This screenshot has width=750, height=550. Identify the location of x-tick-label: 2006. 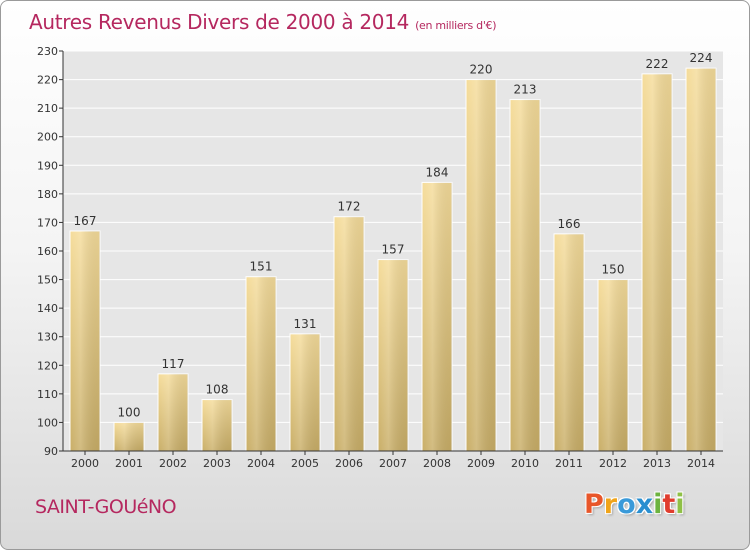
(349, 463).